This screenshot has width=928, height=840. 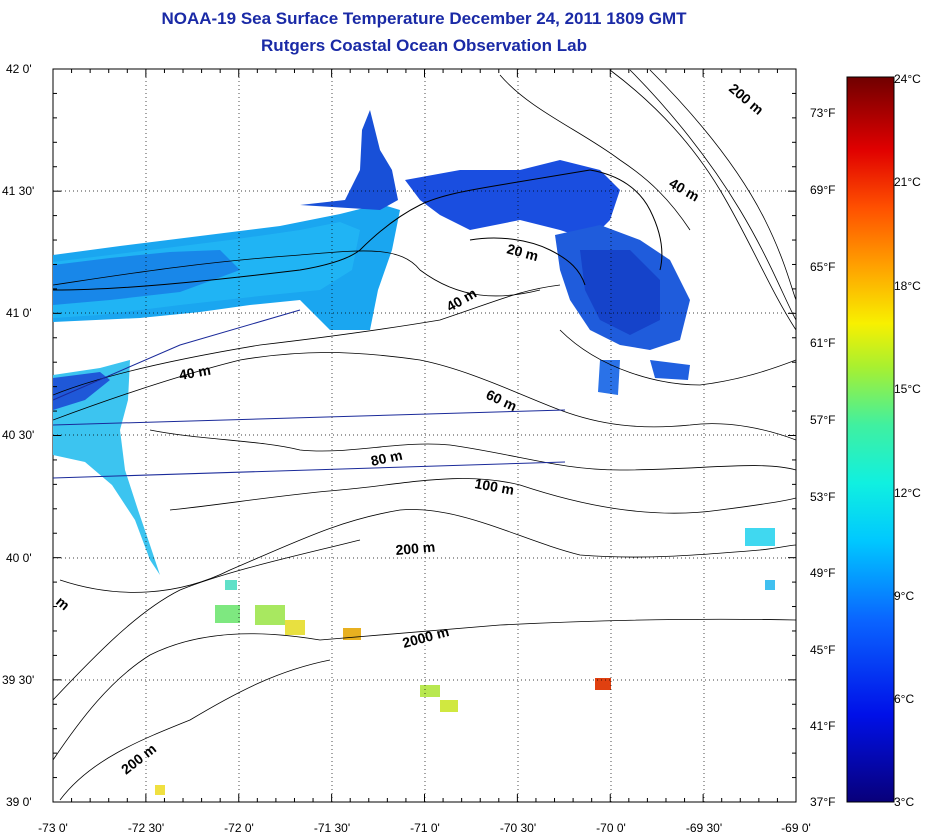 What do you see at coordinates (907, 493) in the screenshot?
I see `celsius-label: 12°C` at bounding box center [907, 493].